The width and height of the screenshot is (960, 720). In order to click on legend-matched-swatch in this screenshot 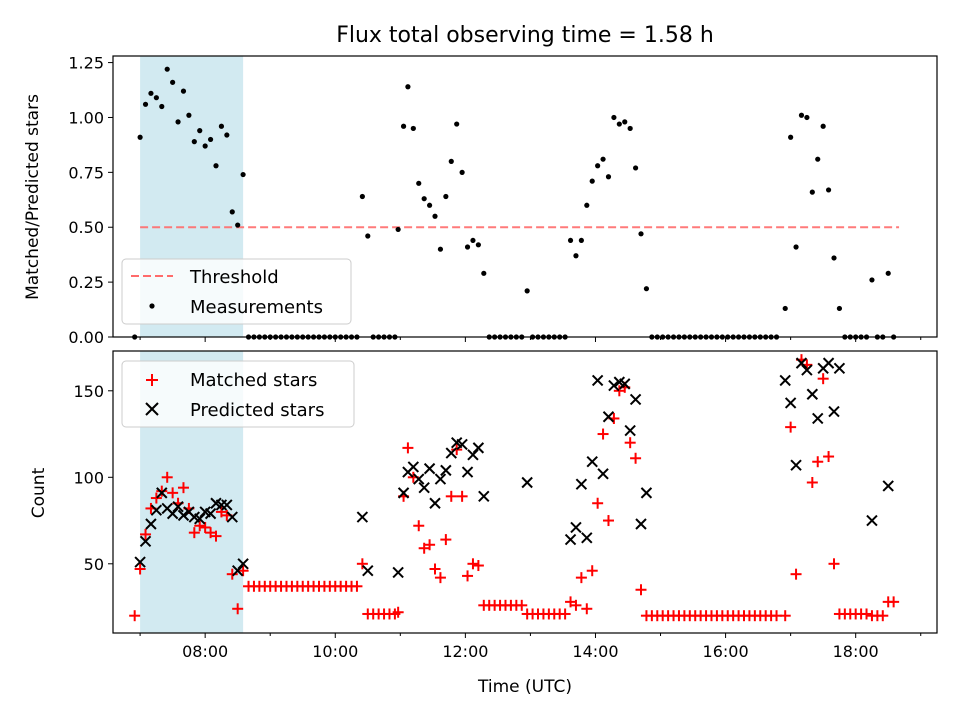, I will do `click(152, 380)`.